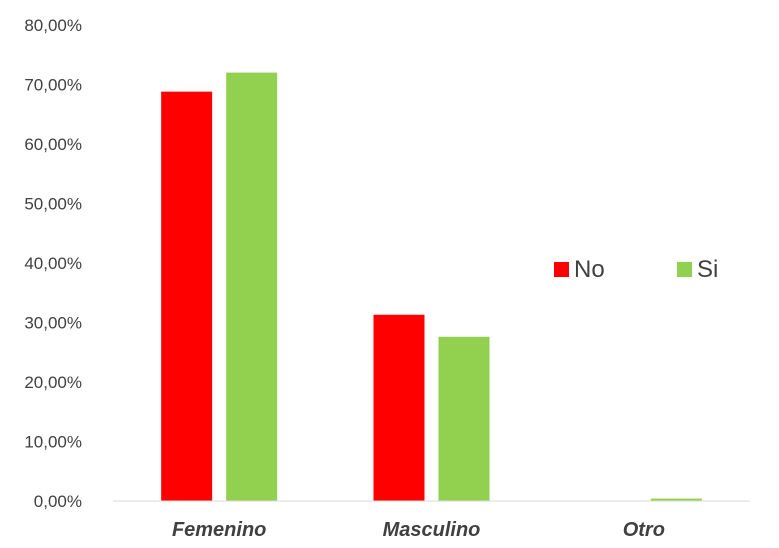 This screenshot has width=779, height=548. Describe the element at coordinates (636, 269) in the screenshot. I see `legend: No Si` at that location.